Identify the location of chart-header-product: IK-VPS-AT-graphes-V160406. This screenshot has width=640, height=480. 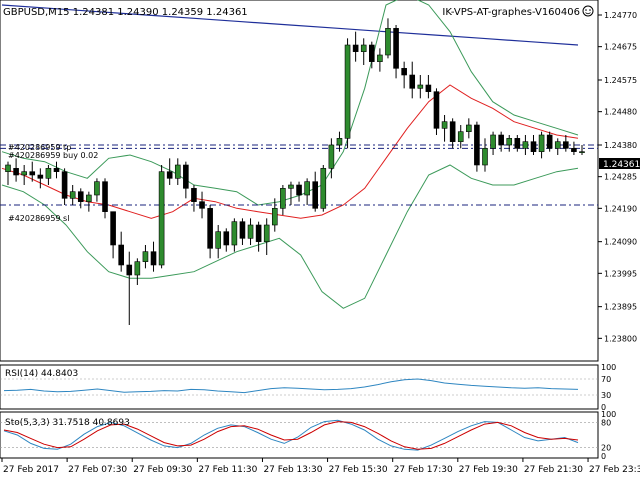
(511, 12).